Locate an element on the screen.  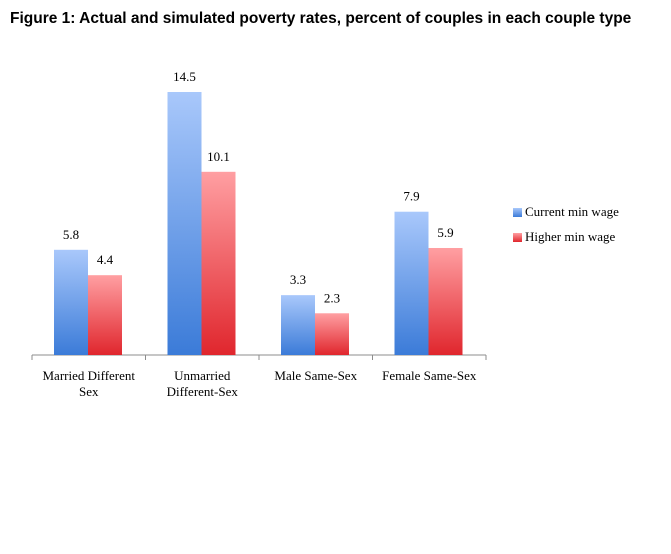
legend-label: Current min wage is located at coordinates (572, 211).